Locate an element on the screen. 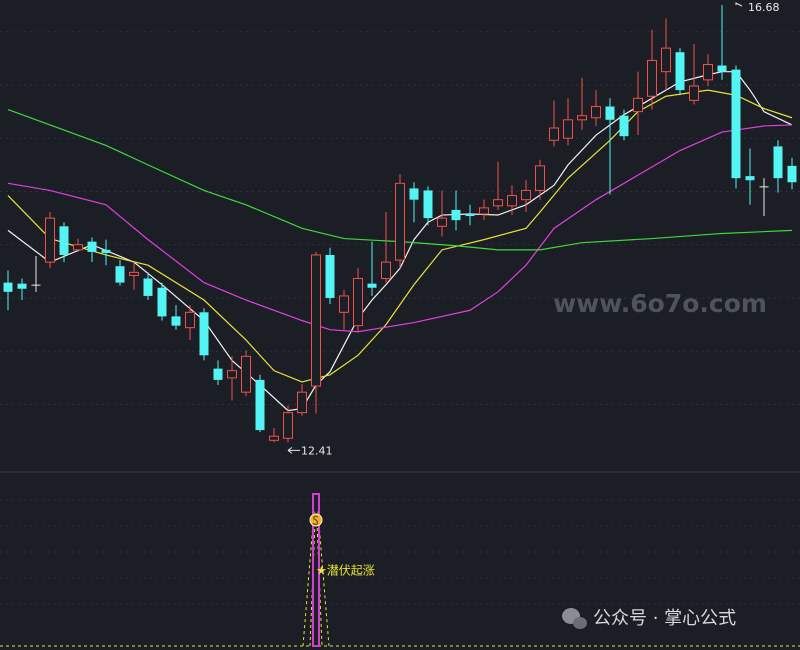 This screenshot has height=650, width=800. annotation-label: 12.41 is located at coordinates (317, 450).